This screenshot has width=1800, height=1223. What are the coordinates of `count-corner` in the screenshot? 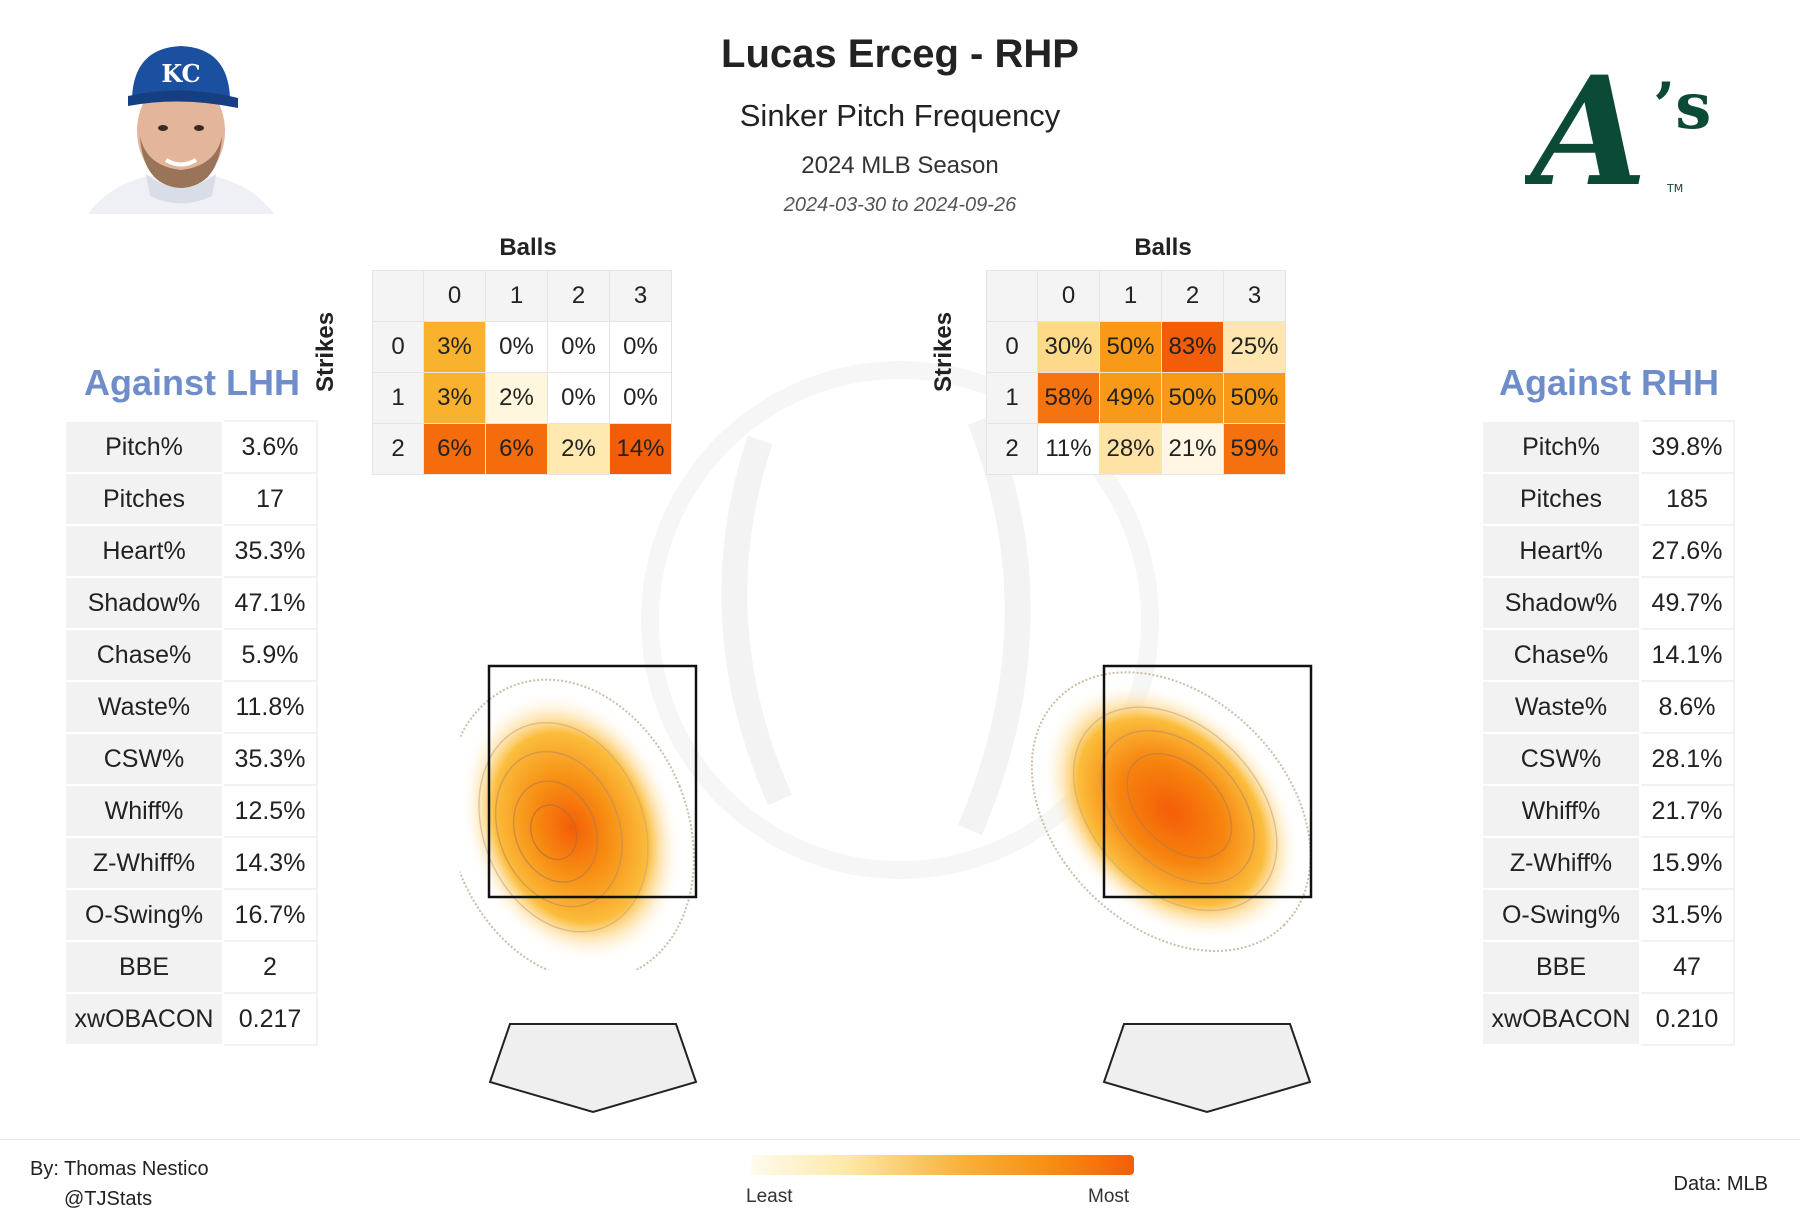 It's located at (398, 296).